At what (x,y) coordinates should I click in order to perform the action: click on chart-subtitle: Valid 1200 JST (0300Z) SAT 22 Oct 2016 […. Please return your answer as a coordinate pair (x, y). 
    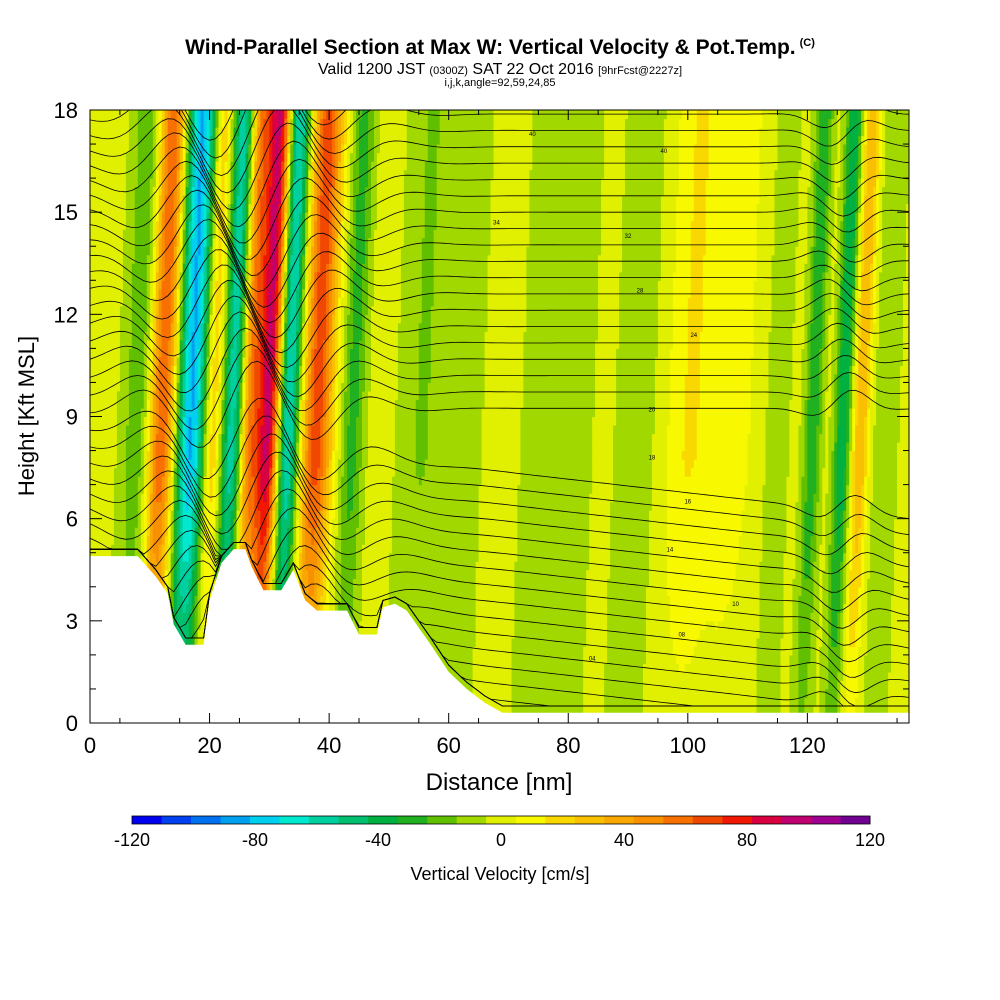
    Looking at the image, I should click on (500, 70).